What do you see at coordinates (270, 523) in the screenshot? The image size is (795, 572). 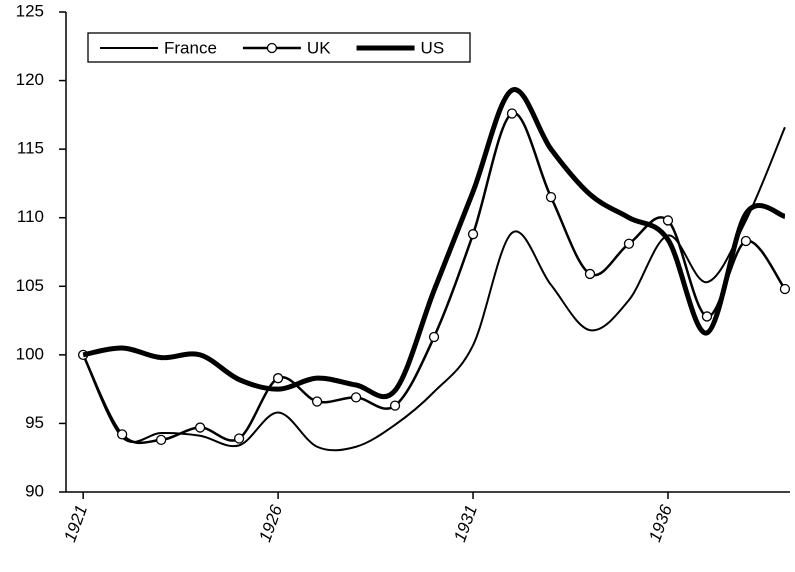 I see `x-tick-label: 1926` at bounding box center [270, 523].